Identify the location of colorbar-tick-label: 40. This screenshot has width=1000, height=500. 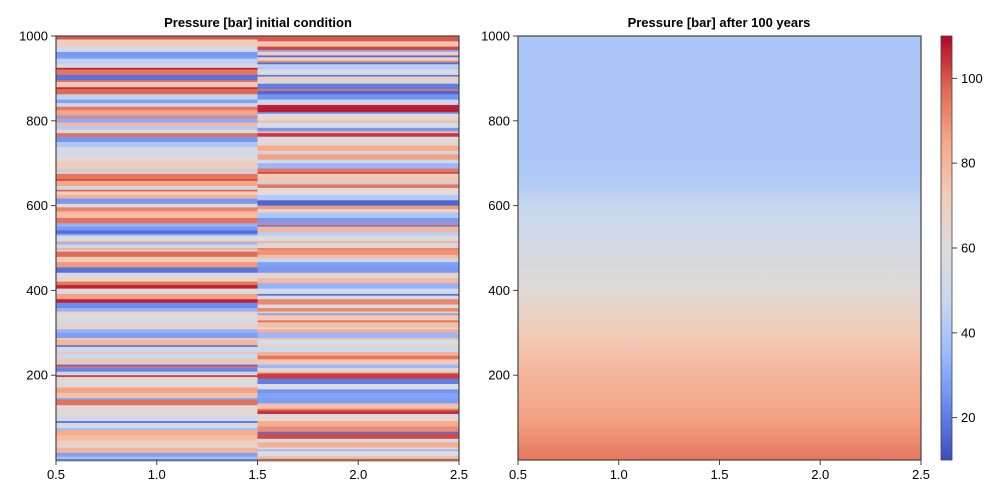
(968, 332).